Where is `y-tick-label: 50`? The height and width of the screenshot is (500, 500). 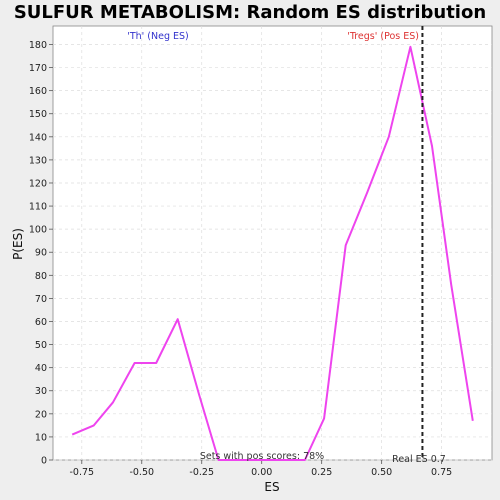
y-tick-label: 50 is located at coordinates (41, 345).